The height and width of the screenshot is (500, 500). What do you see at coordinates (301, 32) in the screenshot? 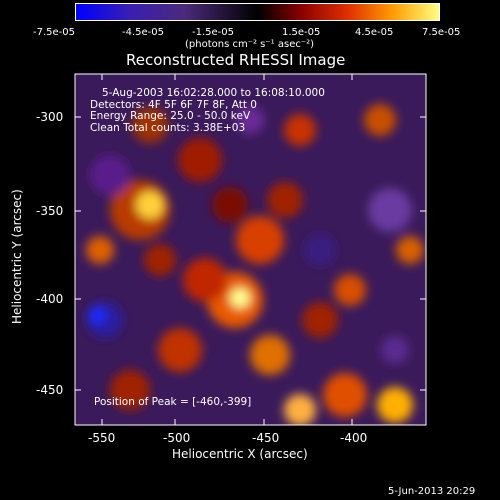
I see `colorbar-tick: 1.5e-05` at bounding box center [301, 32].